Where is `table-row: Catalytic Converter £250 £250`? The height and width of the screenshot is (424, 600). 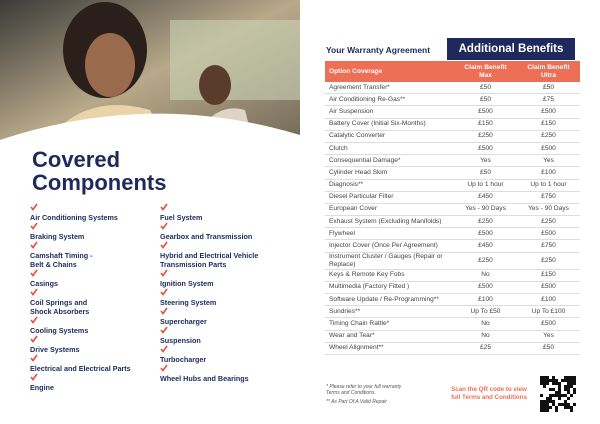 table-row: Catalytic Converter £250 £250 is located at coordinates (452, 136).